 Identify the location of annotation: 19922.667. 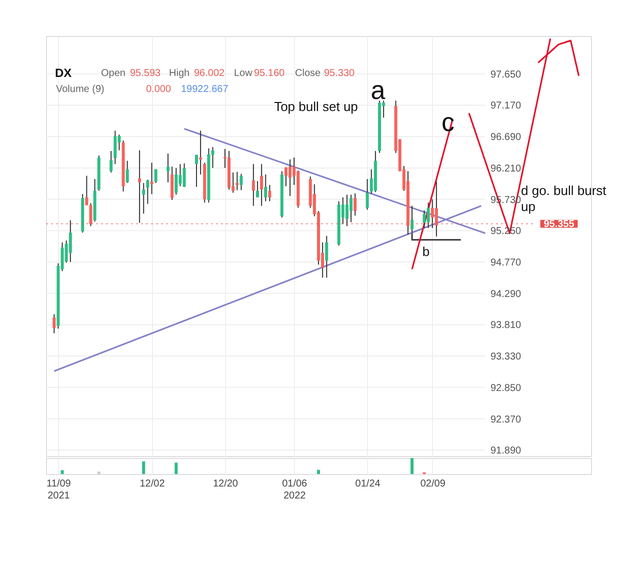
(205, 89).